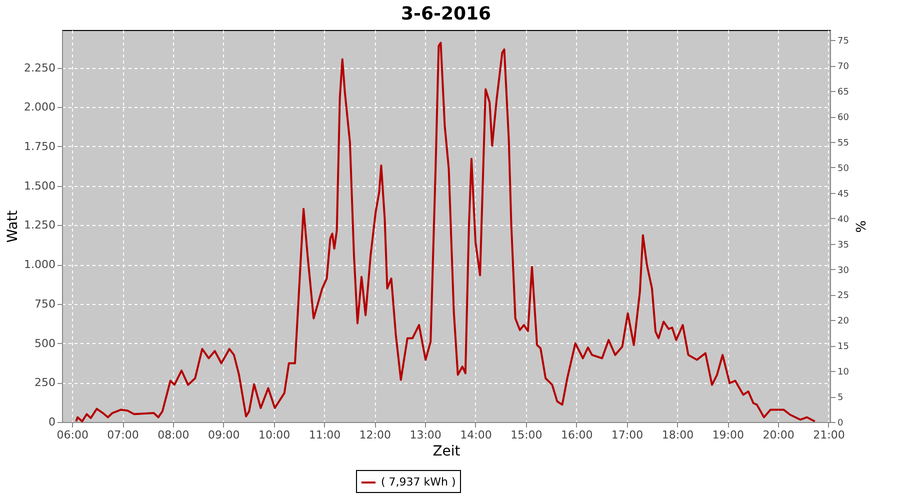 The width and height of the screenshot is (900, 500). What do you see at coordinates (829, 435) in the screenshot?
I see `x-tick-label: 21:00` at bounding box center [829, 435].